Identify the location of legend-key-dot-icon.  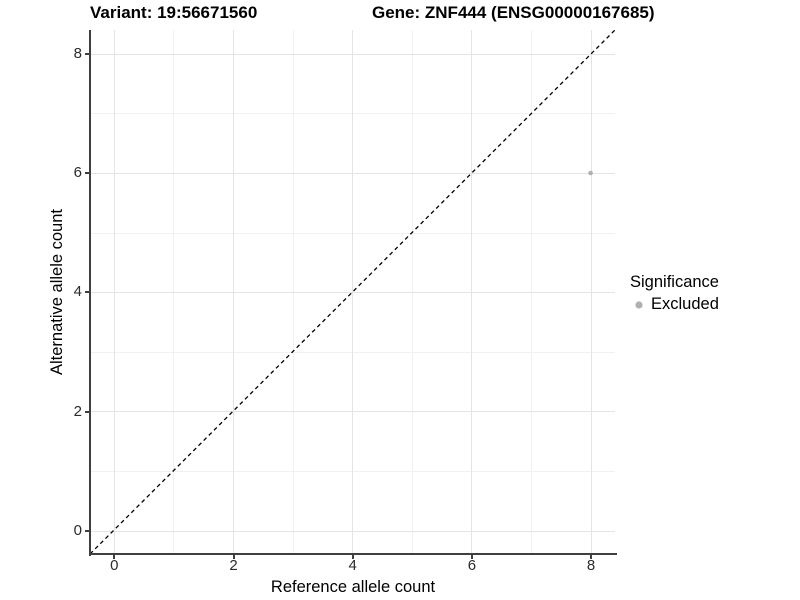
(639, 304).